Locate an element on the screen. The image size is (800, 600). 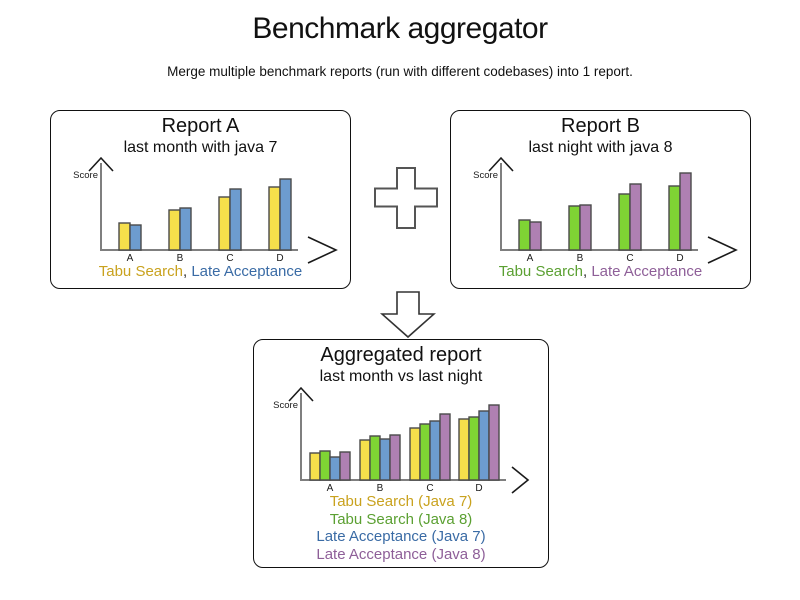
legend-item: Late Acceptance (Java 7) is located at coordinates (401, 536).